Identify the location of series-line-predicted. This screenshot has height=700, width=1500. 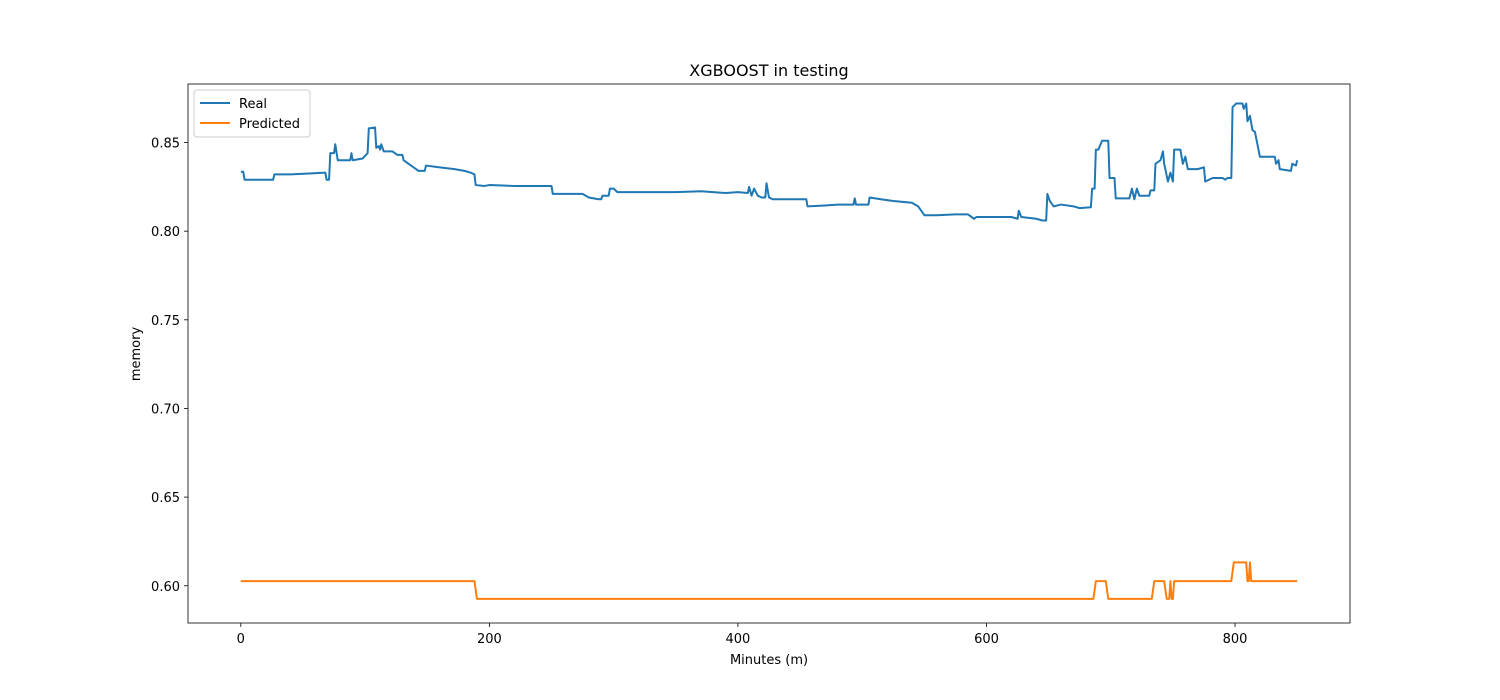
(769, 580).